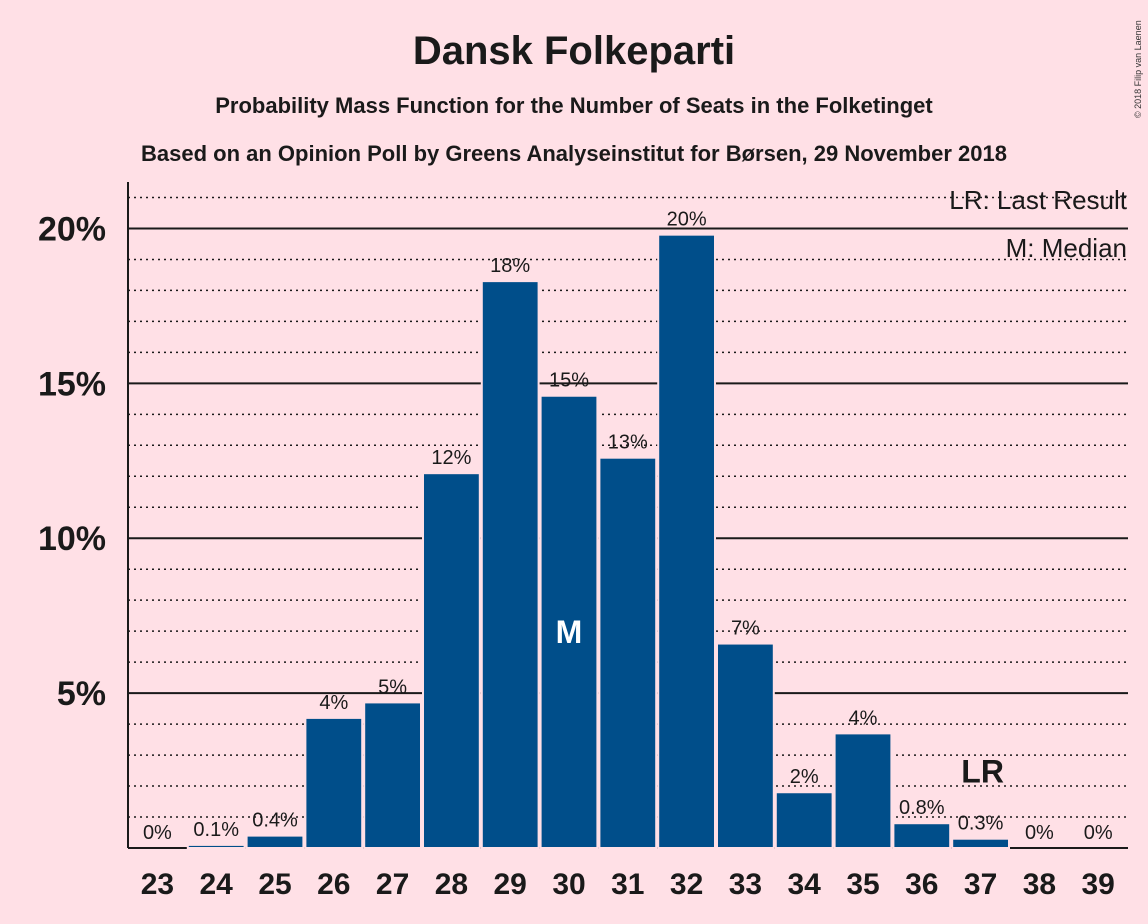 The width and height of the screenshot is (1148, 924). What do you see at coordinates (569, 632) in the screenshot?
I see `median-marker: M` at bounding box center [569, 632].